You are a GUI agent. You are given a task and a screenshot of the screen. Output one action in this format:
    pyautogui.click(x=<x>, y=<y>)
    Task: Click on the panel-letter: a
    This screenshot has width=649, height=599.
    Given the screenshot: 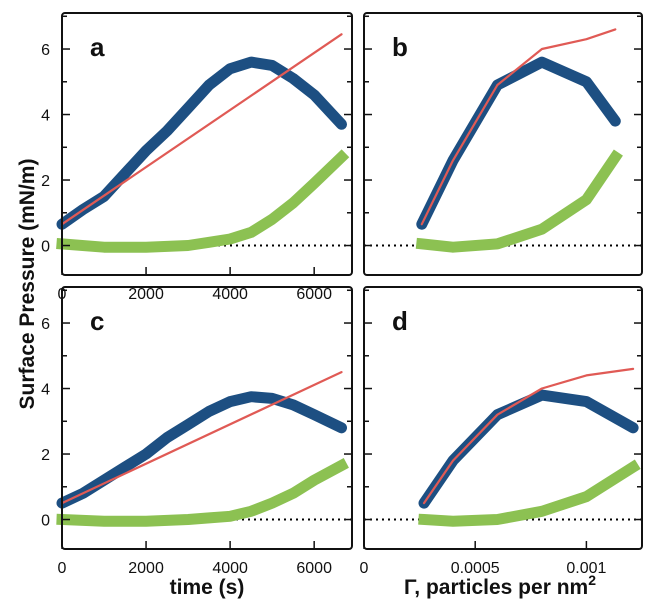 What is the action you would take?
    pyautogui.click(x=97, y=47)
    